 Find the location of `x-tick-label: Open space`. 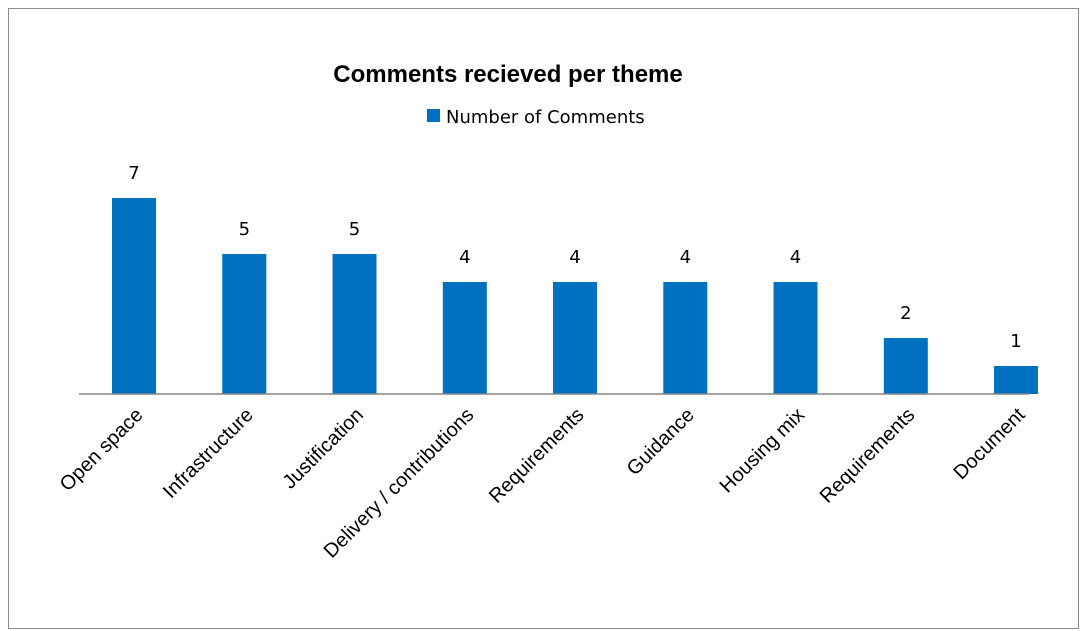

x-tick-label: Open space is located at coordinates (102, 450).